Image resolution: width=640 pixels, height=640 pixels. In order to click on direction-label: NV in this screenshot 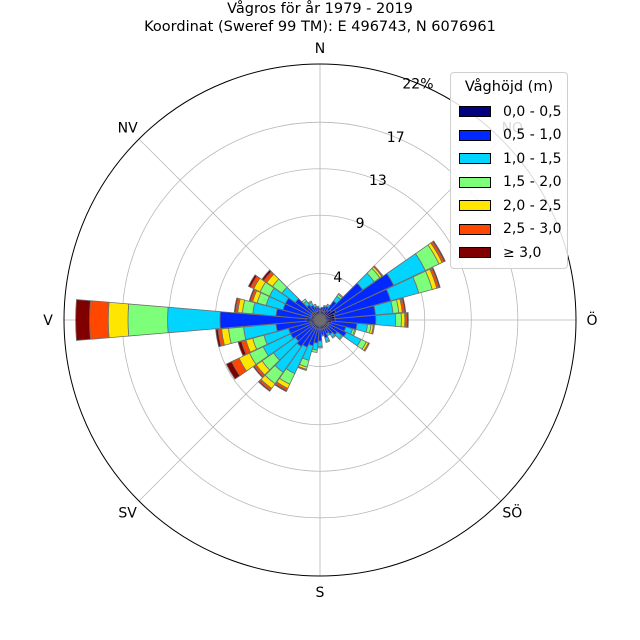, I will do `click(128, 129)`.